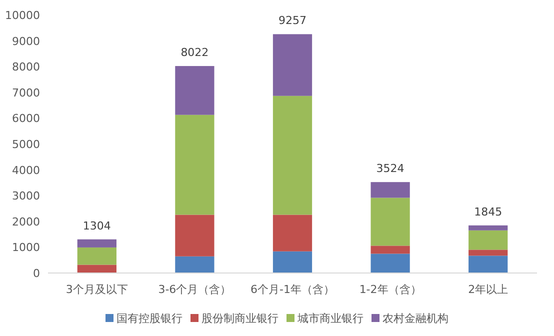 Image resolution: width=554 pixels, height=336 pixels. What do you see at coordinates (390, 289) in the screenshot?
I see `x-tick-label: 1-2年（含）` at bounding box center [390, 289].